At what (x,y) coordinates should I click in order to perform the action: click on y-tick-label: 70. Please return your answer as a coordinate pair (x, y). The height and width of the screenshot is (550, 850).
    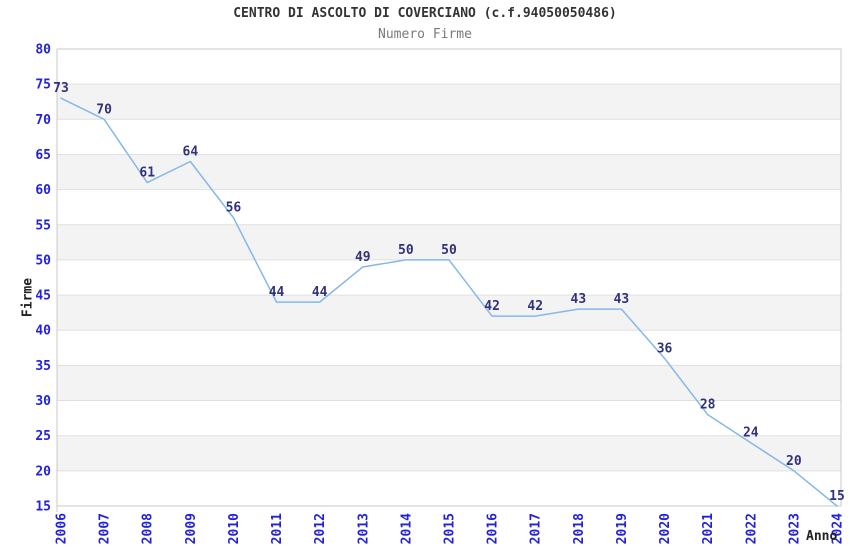
    Looking at the image, I should click on (43, 120).